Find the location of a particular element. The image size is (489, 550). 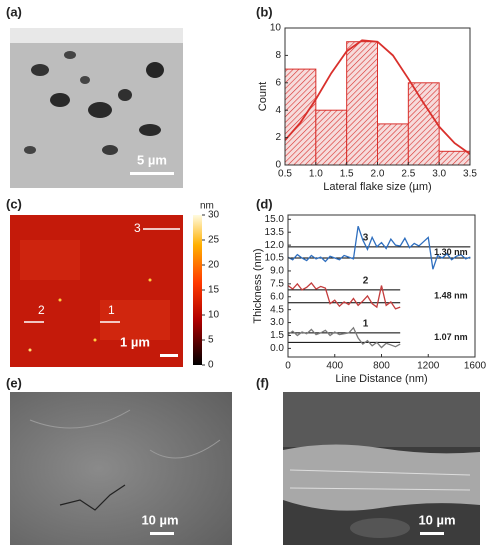

x-tick-label: 3.0 is located at coordinates (439, 174).